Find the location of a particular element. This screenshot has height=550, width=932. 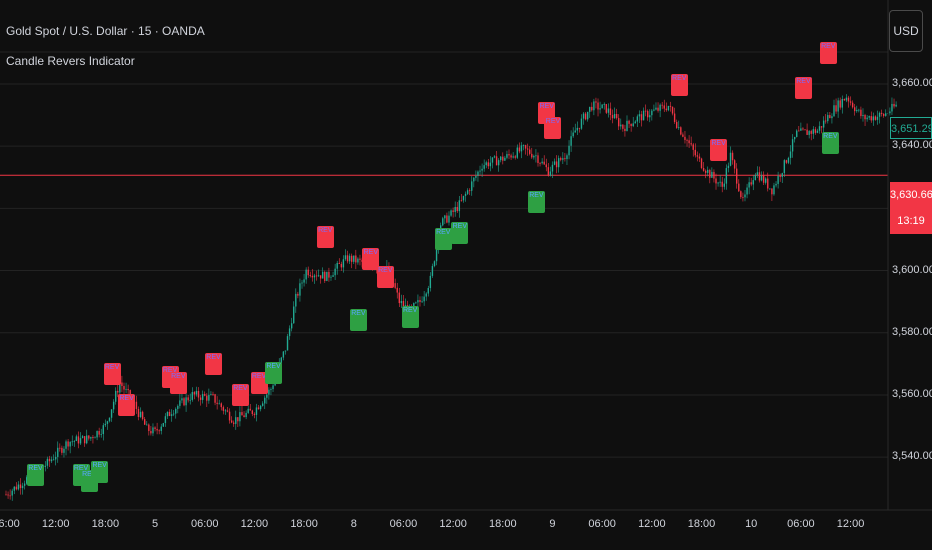

symbol-title: Gold Spot / U.S. Dollar · 15 · OANDA is located at coordinates (105, 31).